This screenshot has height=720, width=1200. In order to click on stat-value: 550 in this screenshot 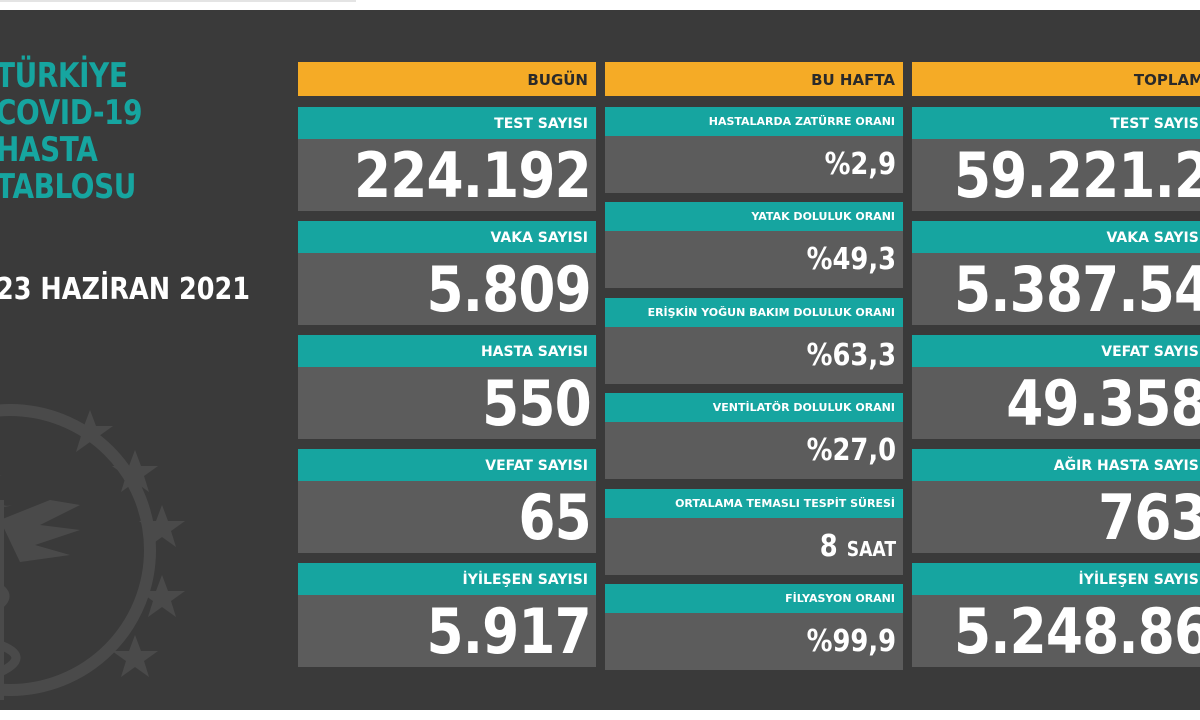, I will do `click(537, 403)`.